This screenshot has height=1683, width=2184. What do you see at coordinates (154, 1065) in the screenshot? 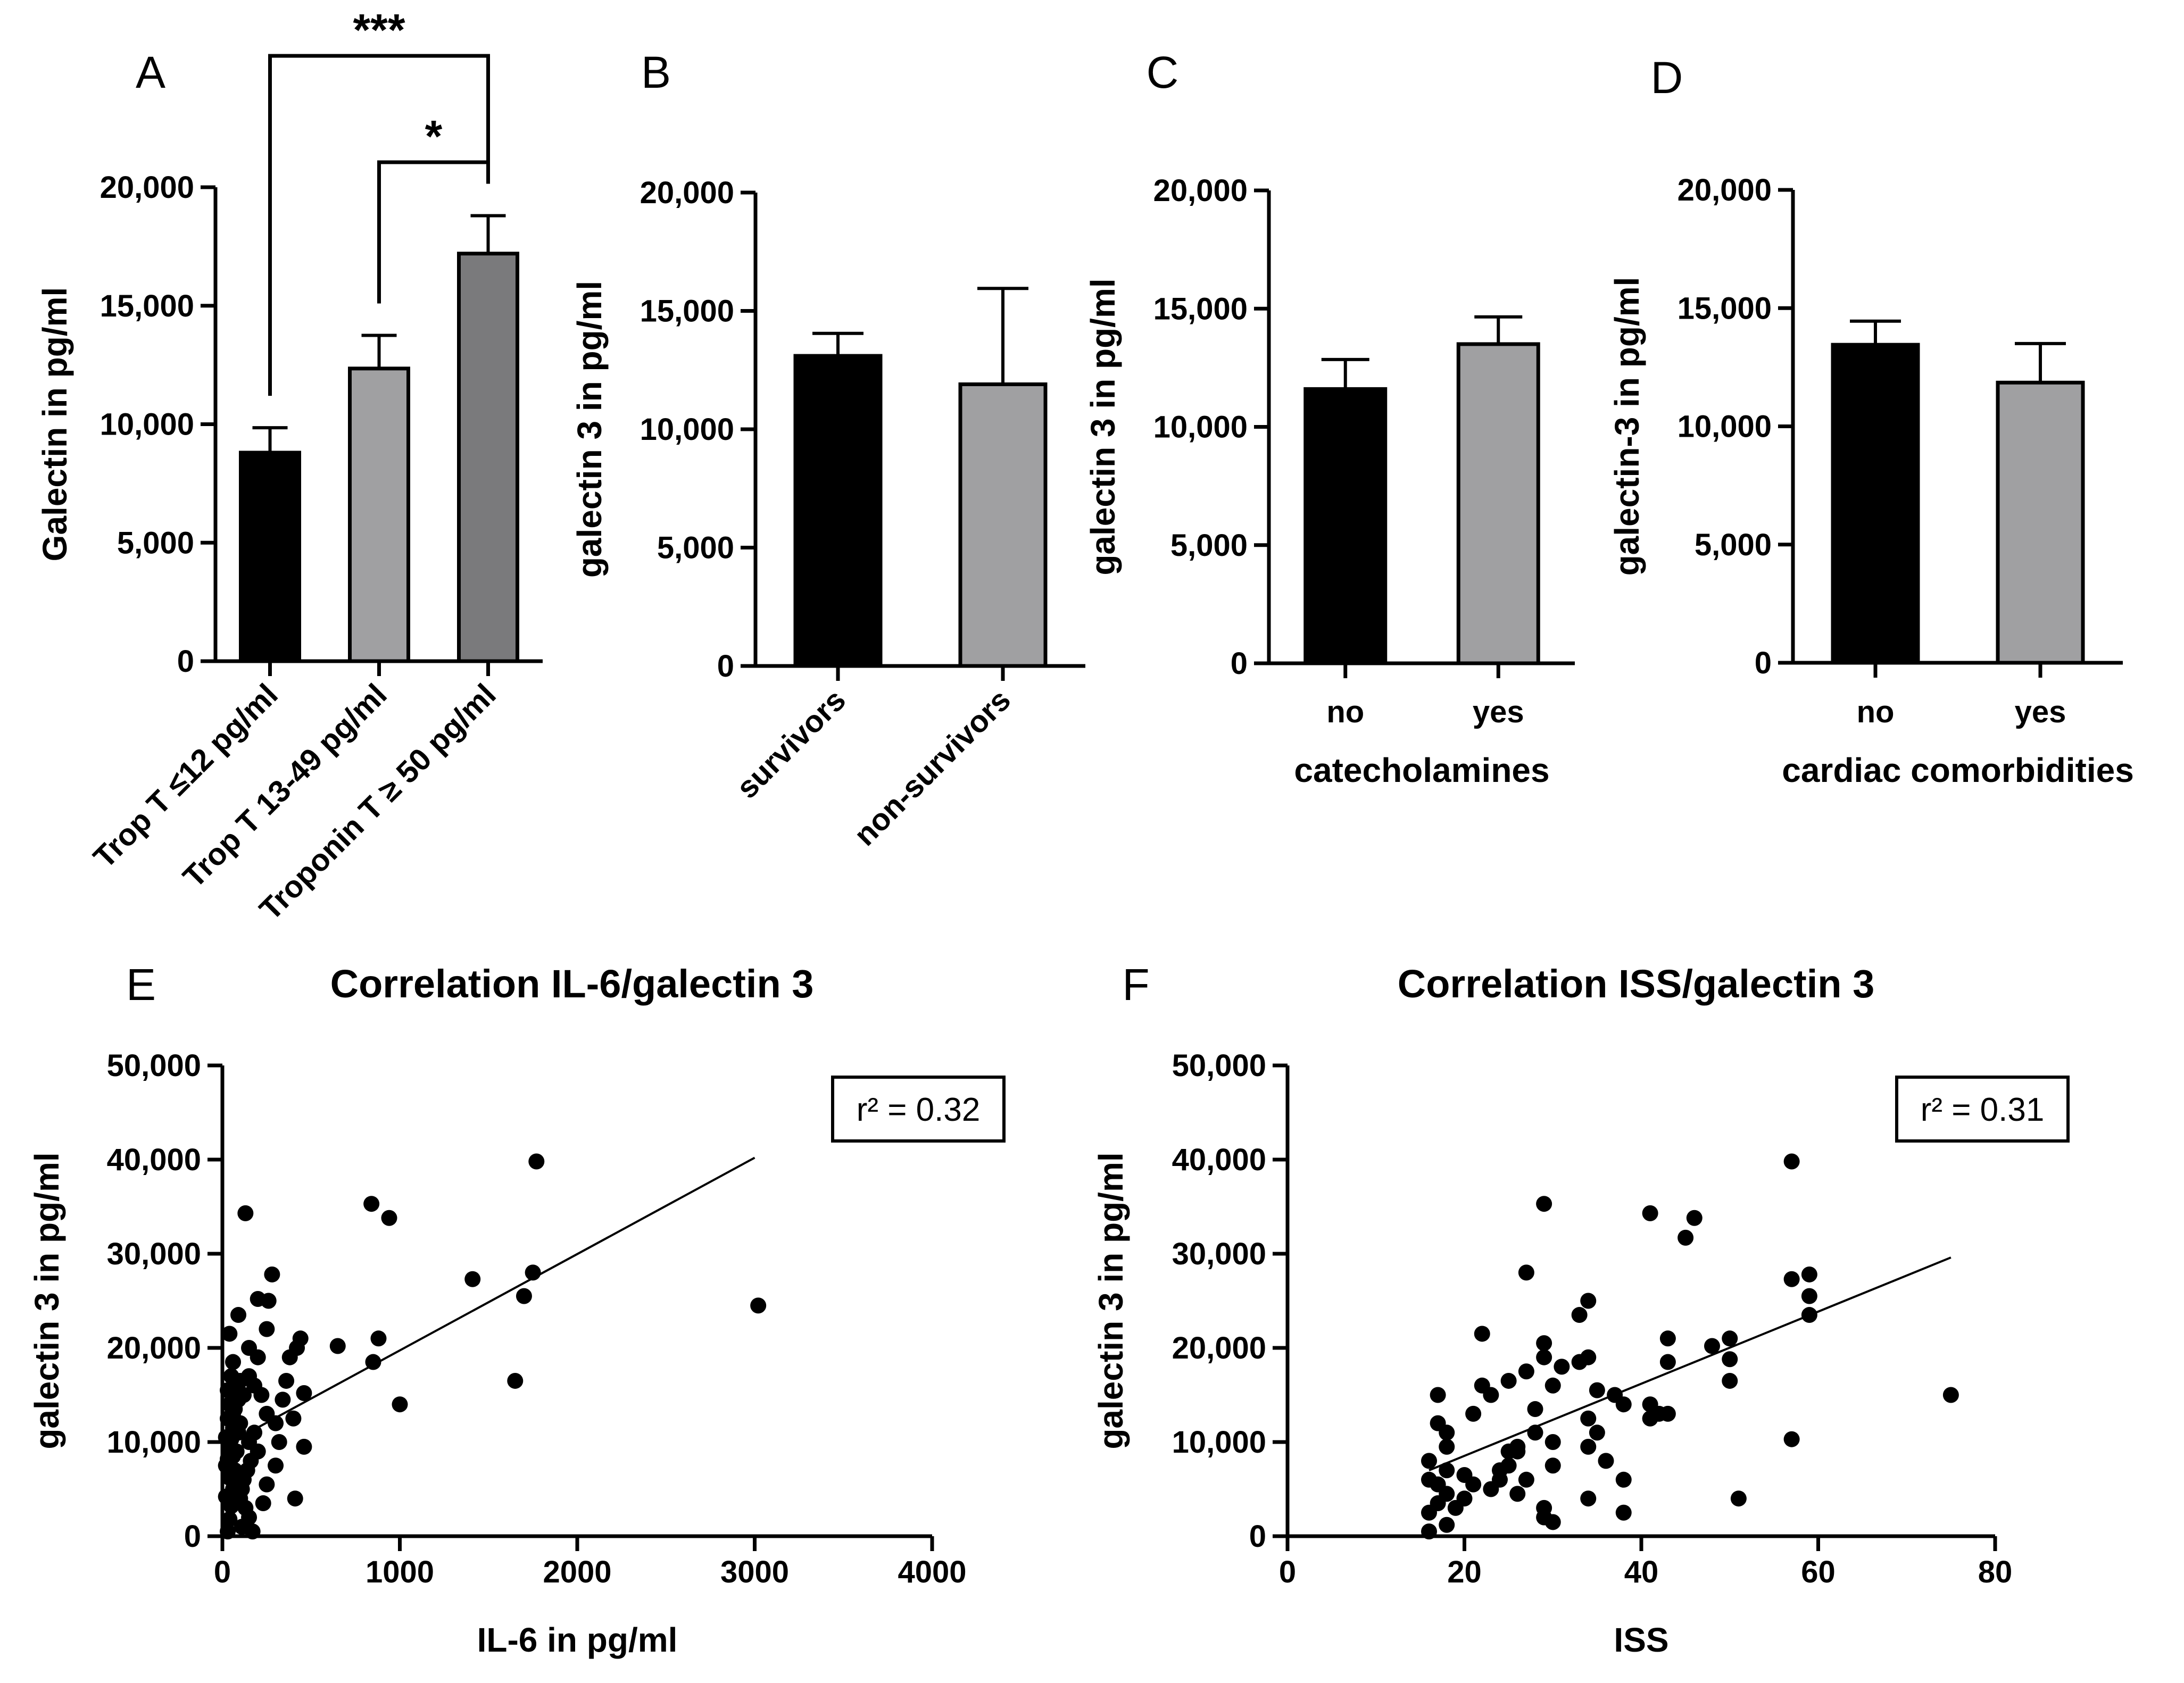
I see `y-tick-label: 50,000` at bounding box center [154, 1065].